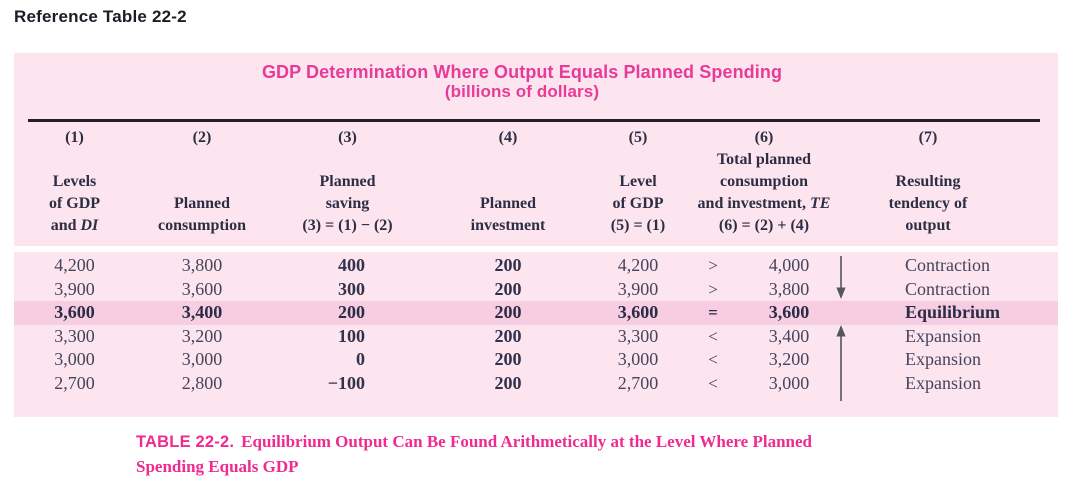 This screenshot has width=1076, height=492. Describe the element at coordinates (346, 382) in the screenshot. I see `cell-planned-saving: −100` at that location.